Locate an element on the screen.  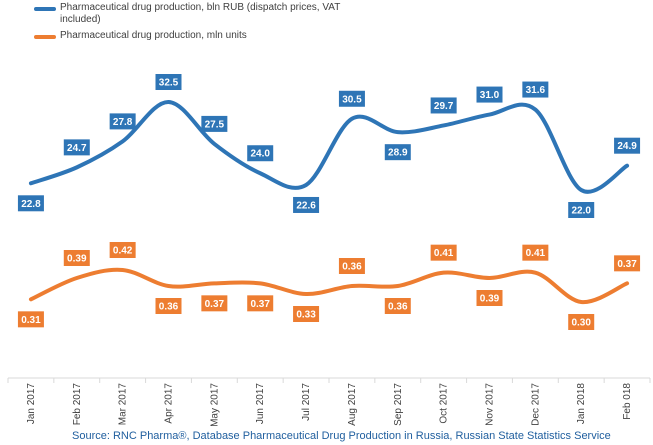
data-label: 31.6 is located at coordinates (535, 89).